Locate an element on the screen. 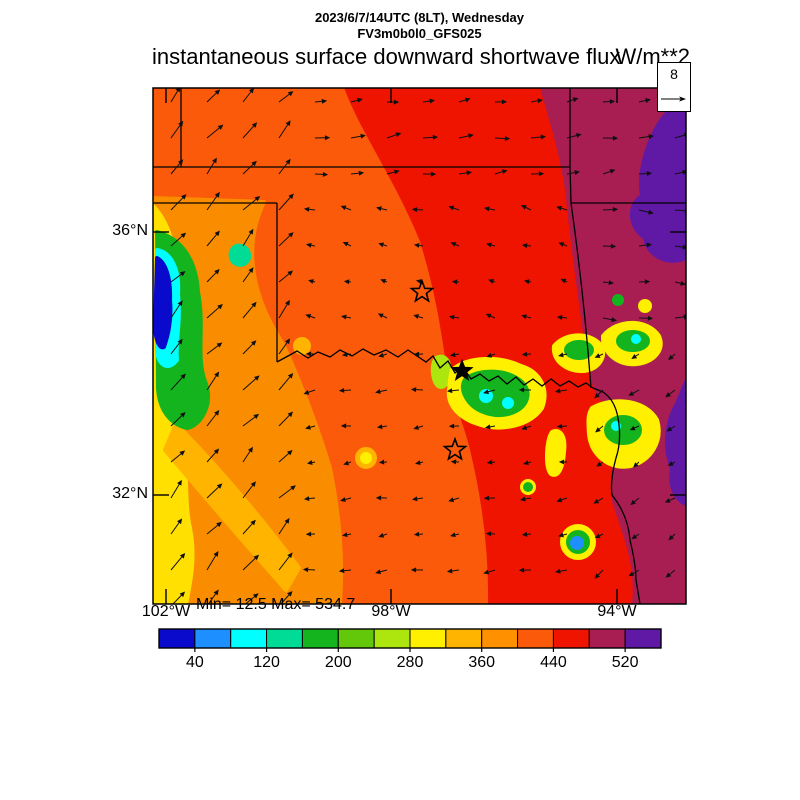 Image resolution: width=800 pixels, height=800 pixels. colorbar-tick-label: 360 is located at coordinates (481, 662).